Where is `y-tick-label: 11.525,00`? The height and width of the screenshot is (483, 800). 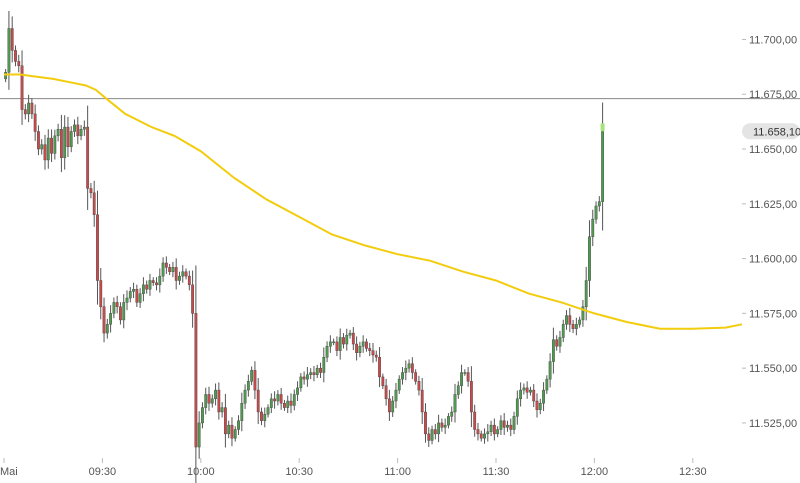 y-tick-label: 11.525,00 is located at coordinates (773, 424).